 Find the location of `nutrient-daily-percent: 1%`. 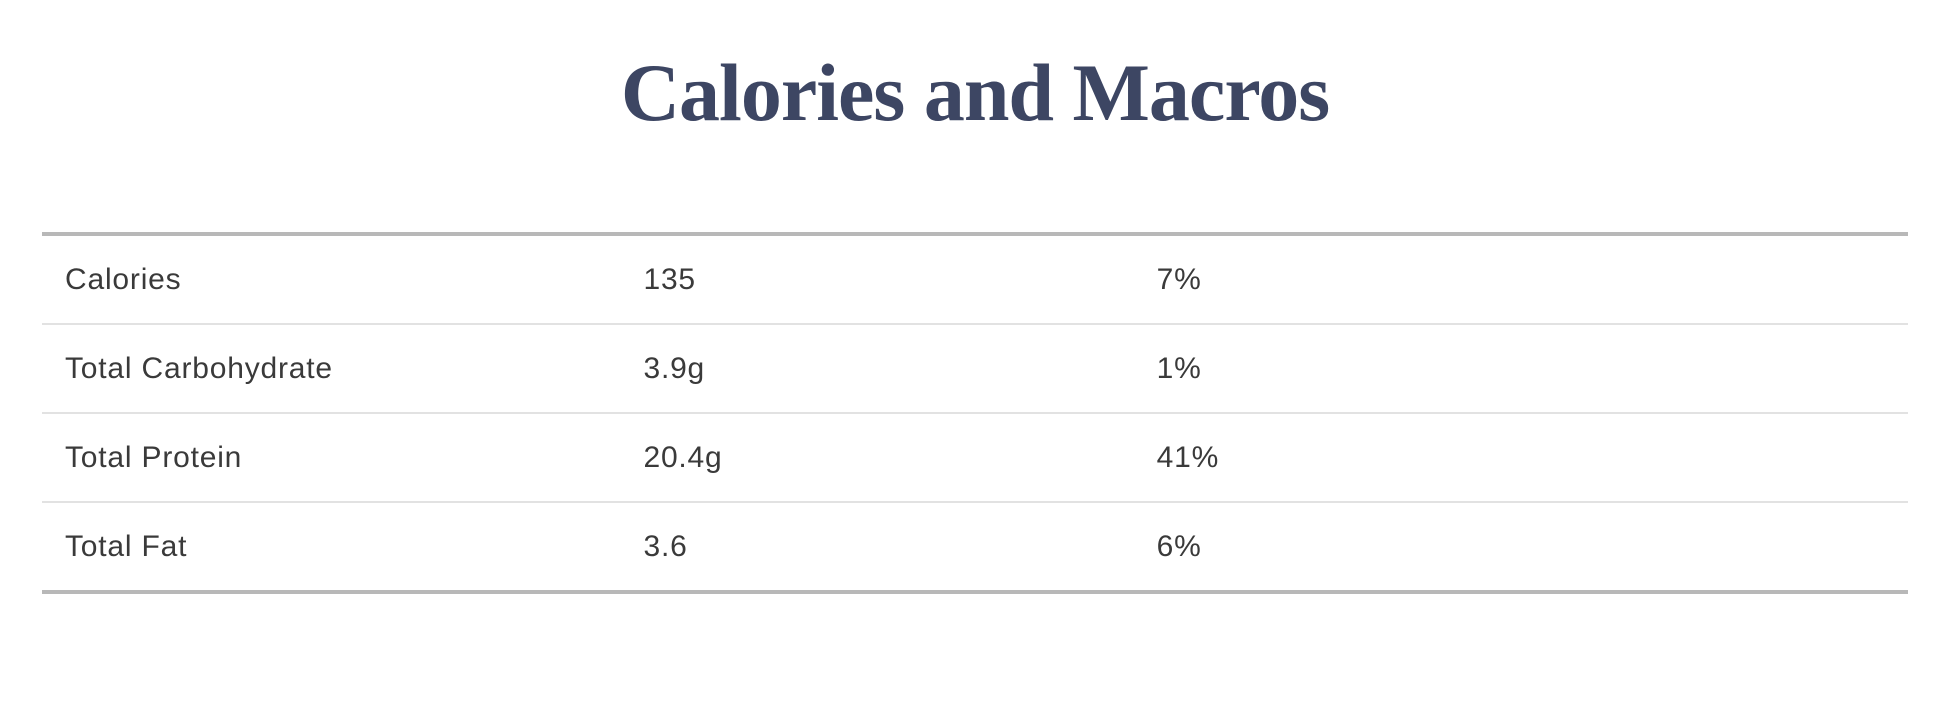

nutrient-daily-percent: 1% is located at coordinates (1179, 368).